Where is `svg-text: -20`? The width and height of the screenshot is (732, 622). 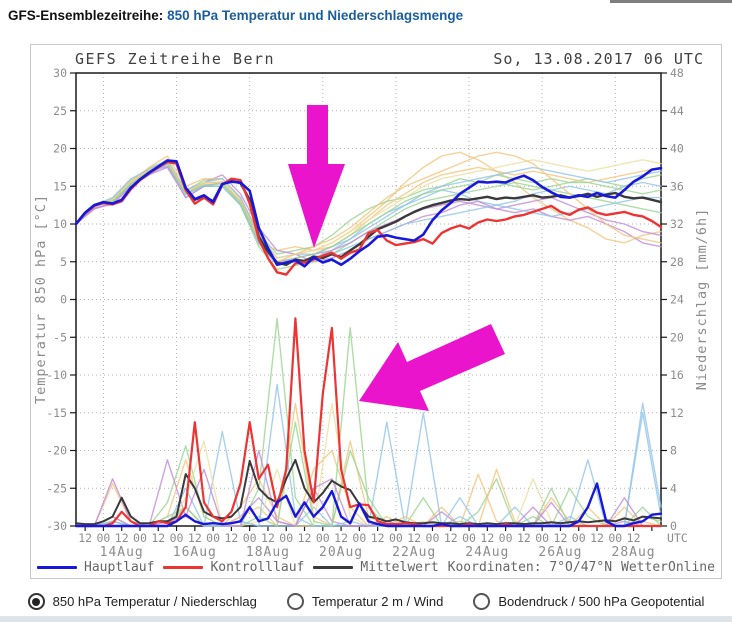 svg-text: -20 is located at coordinates (56, 451).